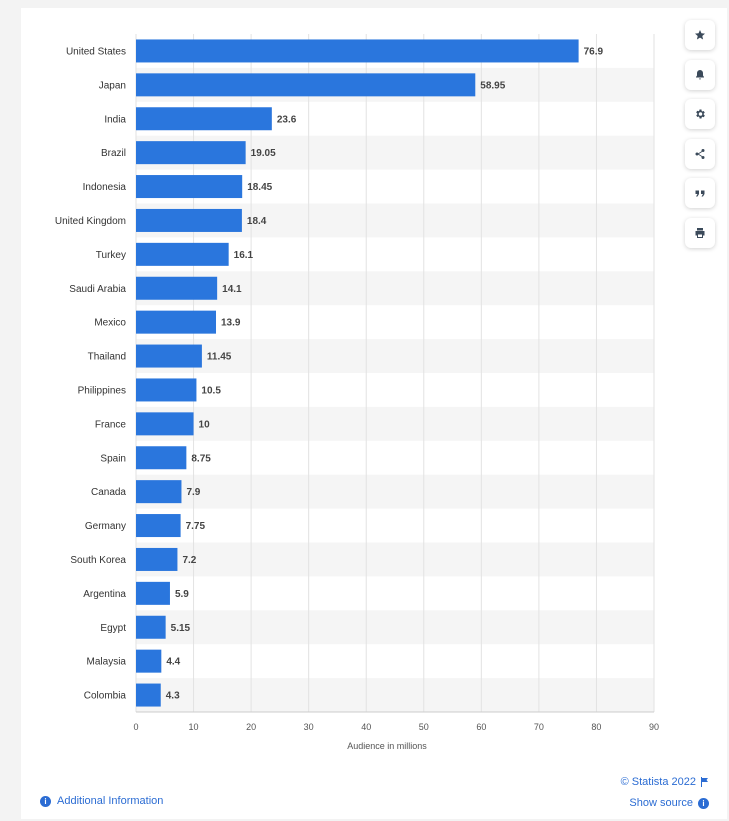 This screenshot has height=821, width=729. I want to click on value-label: 7.9, so click(193, 492).